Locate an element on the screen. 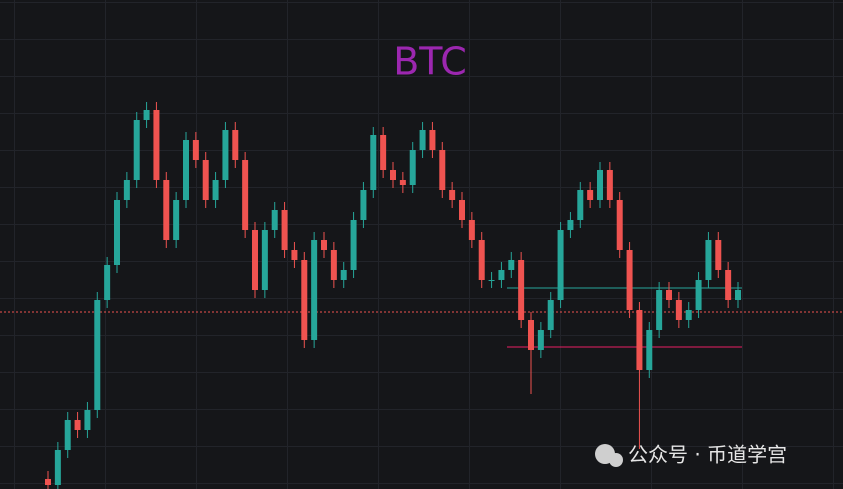 Image resolution: width=843 pixels, height=489 pixels. watermark: 公众号 · 币道学宫 is located at coordinates (691, 455).